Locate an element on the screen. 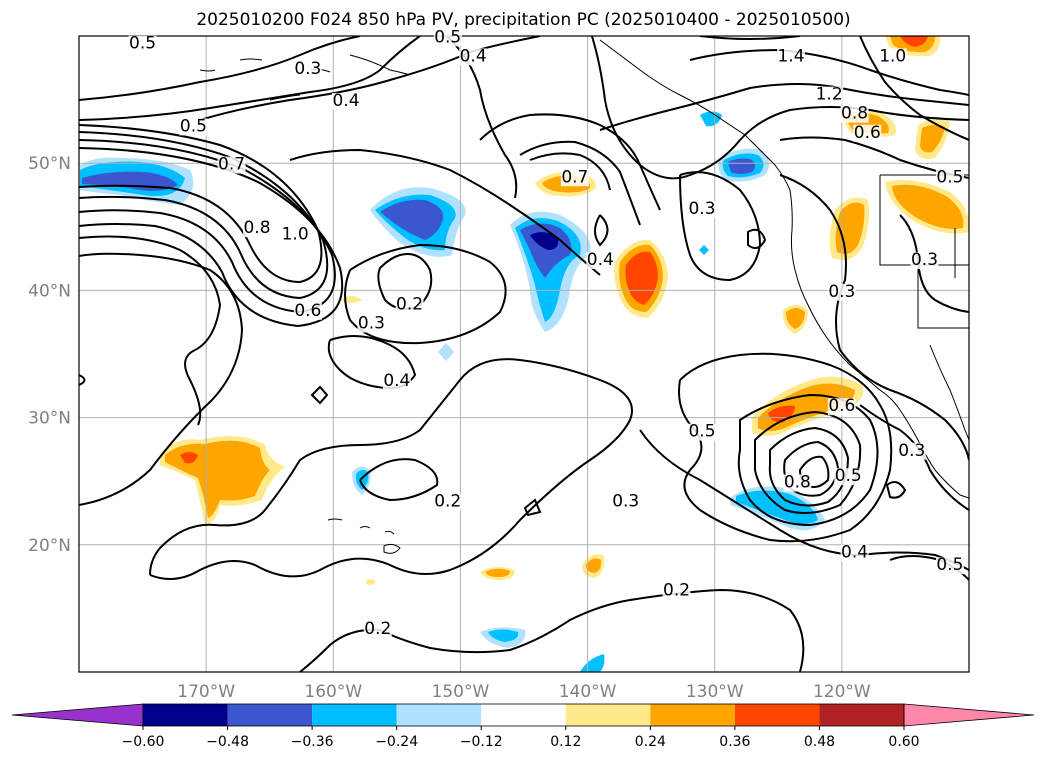  colorbar-border is located at coordinates (523, 715).